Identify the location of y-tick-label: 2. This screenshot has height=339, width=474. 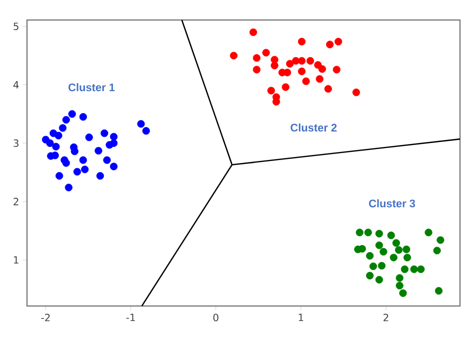
(16, 202).